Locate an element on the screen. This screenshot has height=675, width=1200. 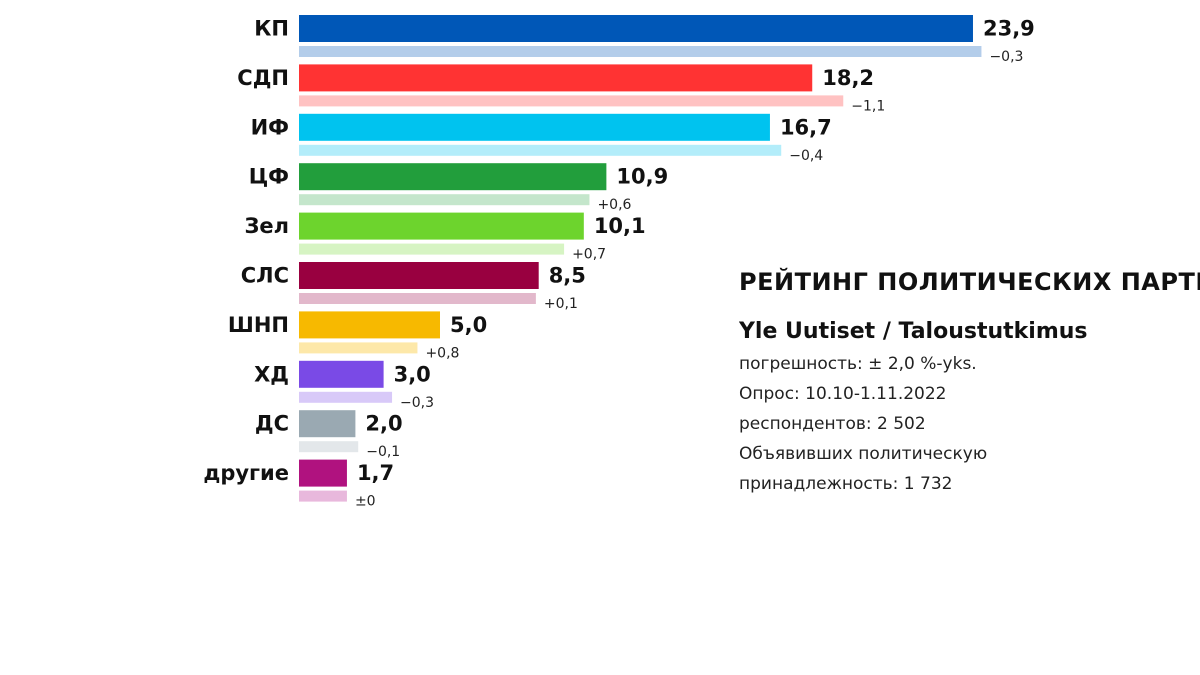
party-label: Зел is located at coordinates (266, 226).